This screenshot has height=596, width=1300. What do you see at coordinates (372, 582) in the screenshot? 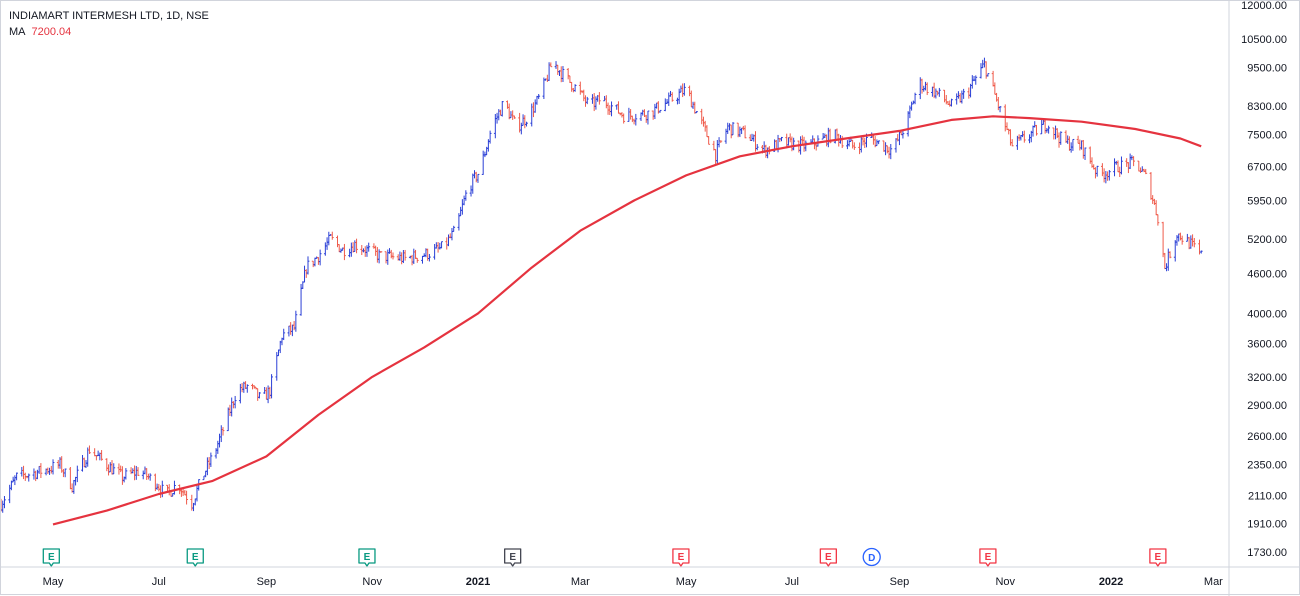
I see `time-tick-label: Nov` at bounding box center [372, 582].